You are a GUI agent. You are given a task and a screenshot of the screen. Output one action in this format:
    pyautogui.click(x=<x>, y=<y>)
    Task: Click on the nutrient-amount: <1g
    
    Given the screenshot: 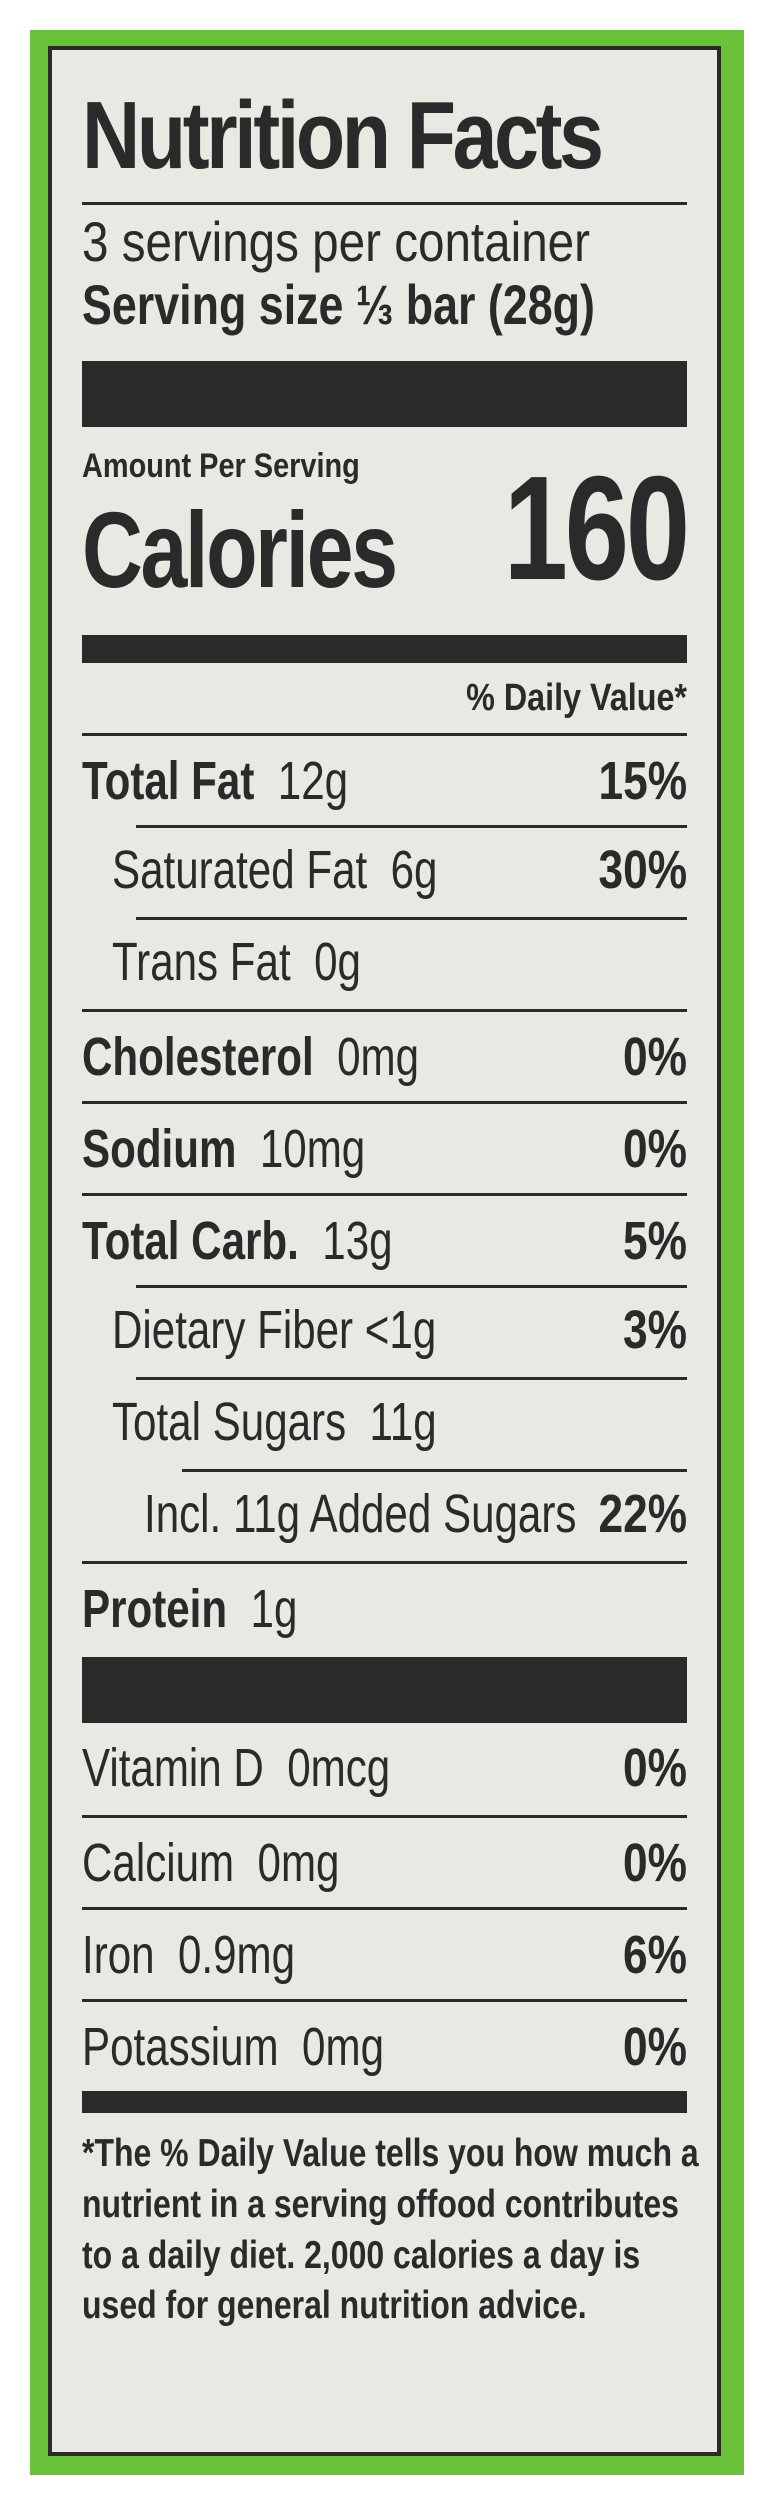 What is the action you would take?
    pyautogui.click(x=400, y=1330)
    